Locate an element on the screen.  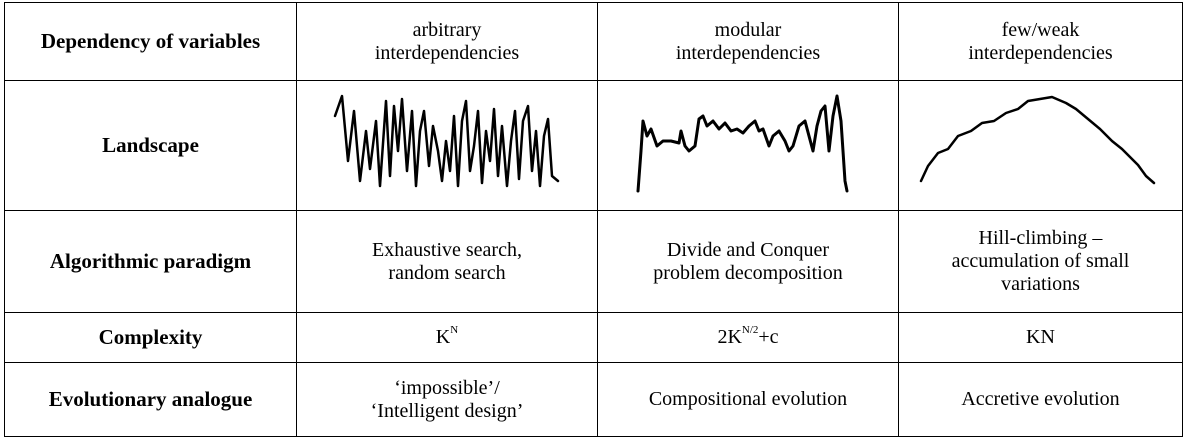
text: KN is located at coordinates (1040, 337).